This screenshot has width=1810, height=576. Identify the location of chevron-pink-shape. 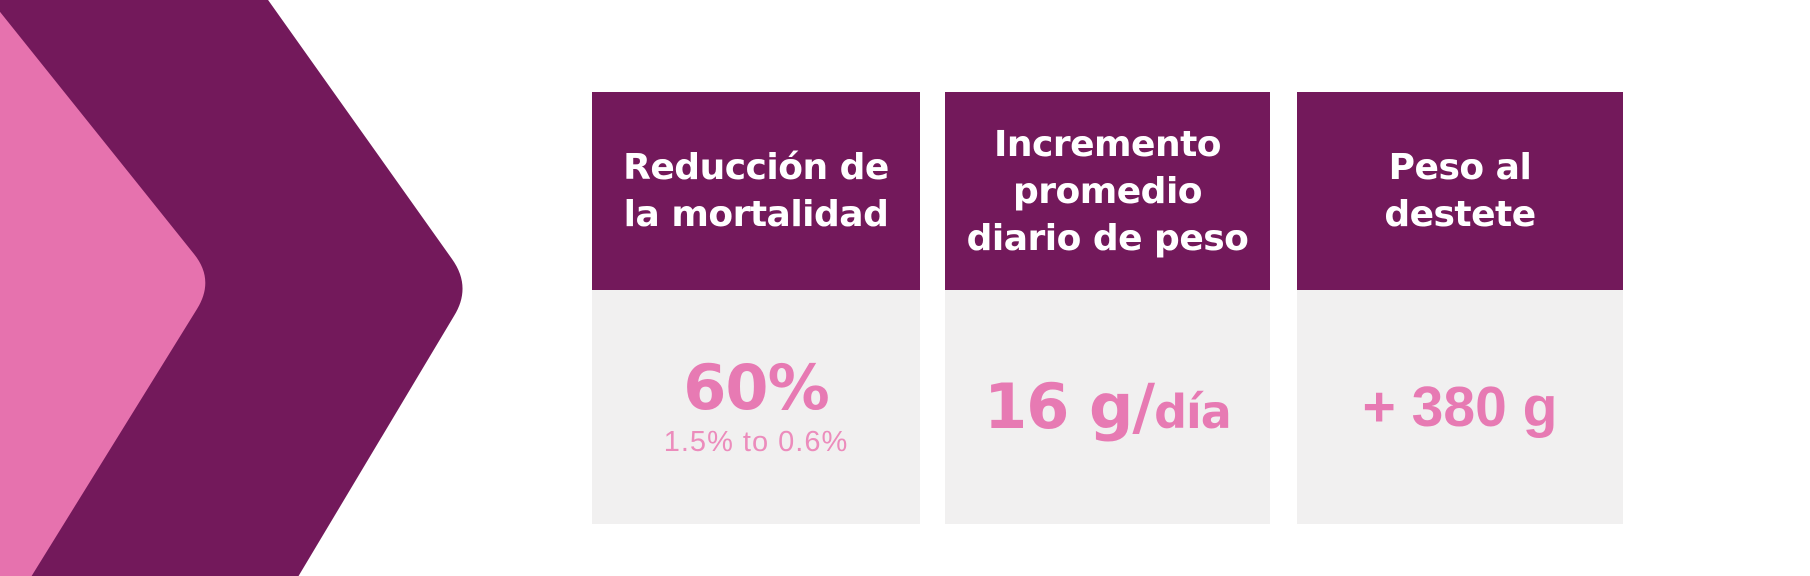
(103, 293).